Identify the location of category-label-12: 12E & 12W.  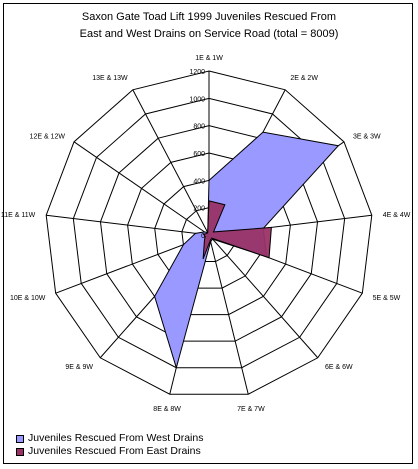
(48, 137).